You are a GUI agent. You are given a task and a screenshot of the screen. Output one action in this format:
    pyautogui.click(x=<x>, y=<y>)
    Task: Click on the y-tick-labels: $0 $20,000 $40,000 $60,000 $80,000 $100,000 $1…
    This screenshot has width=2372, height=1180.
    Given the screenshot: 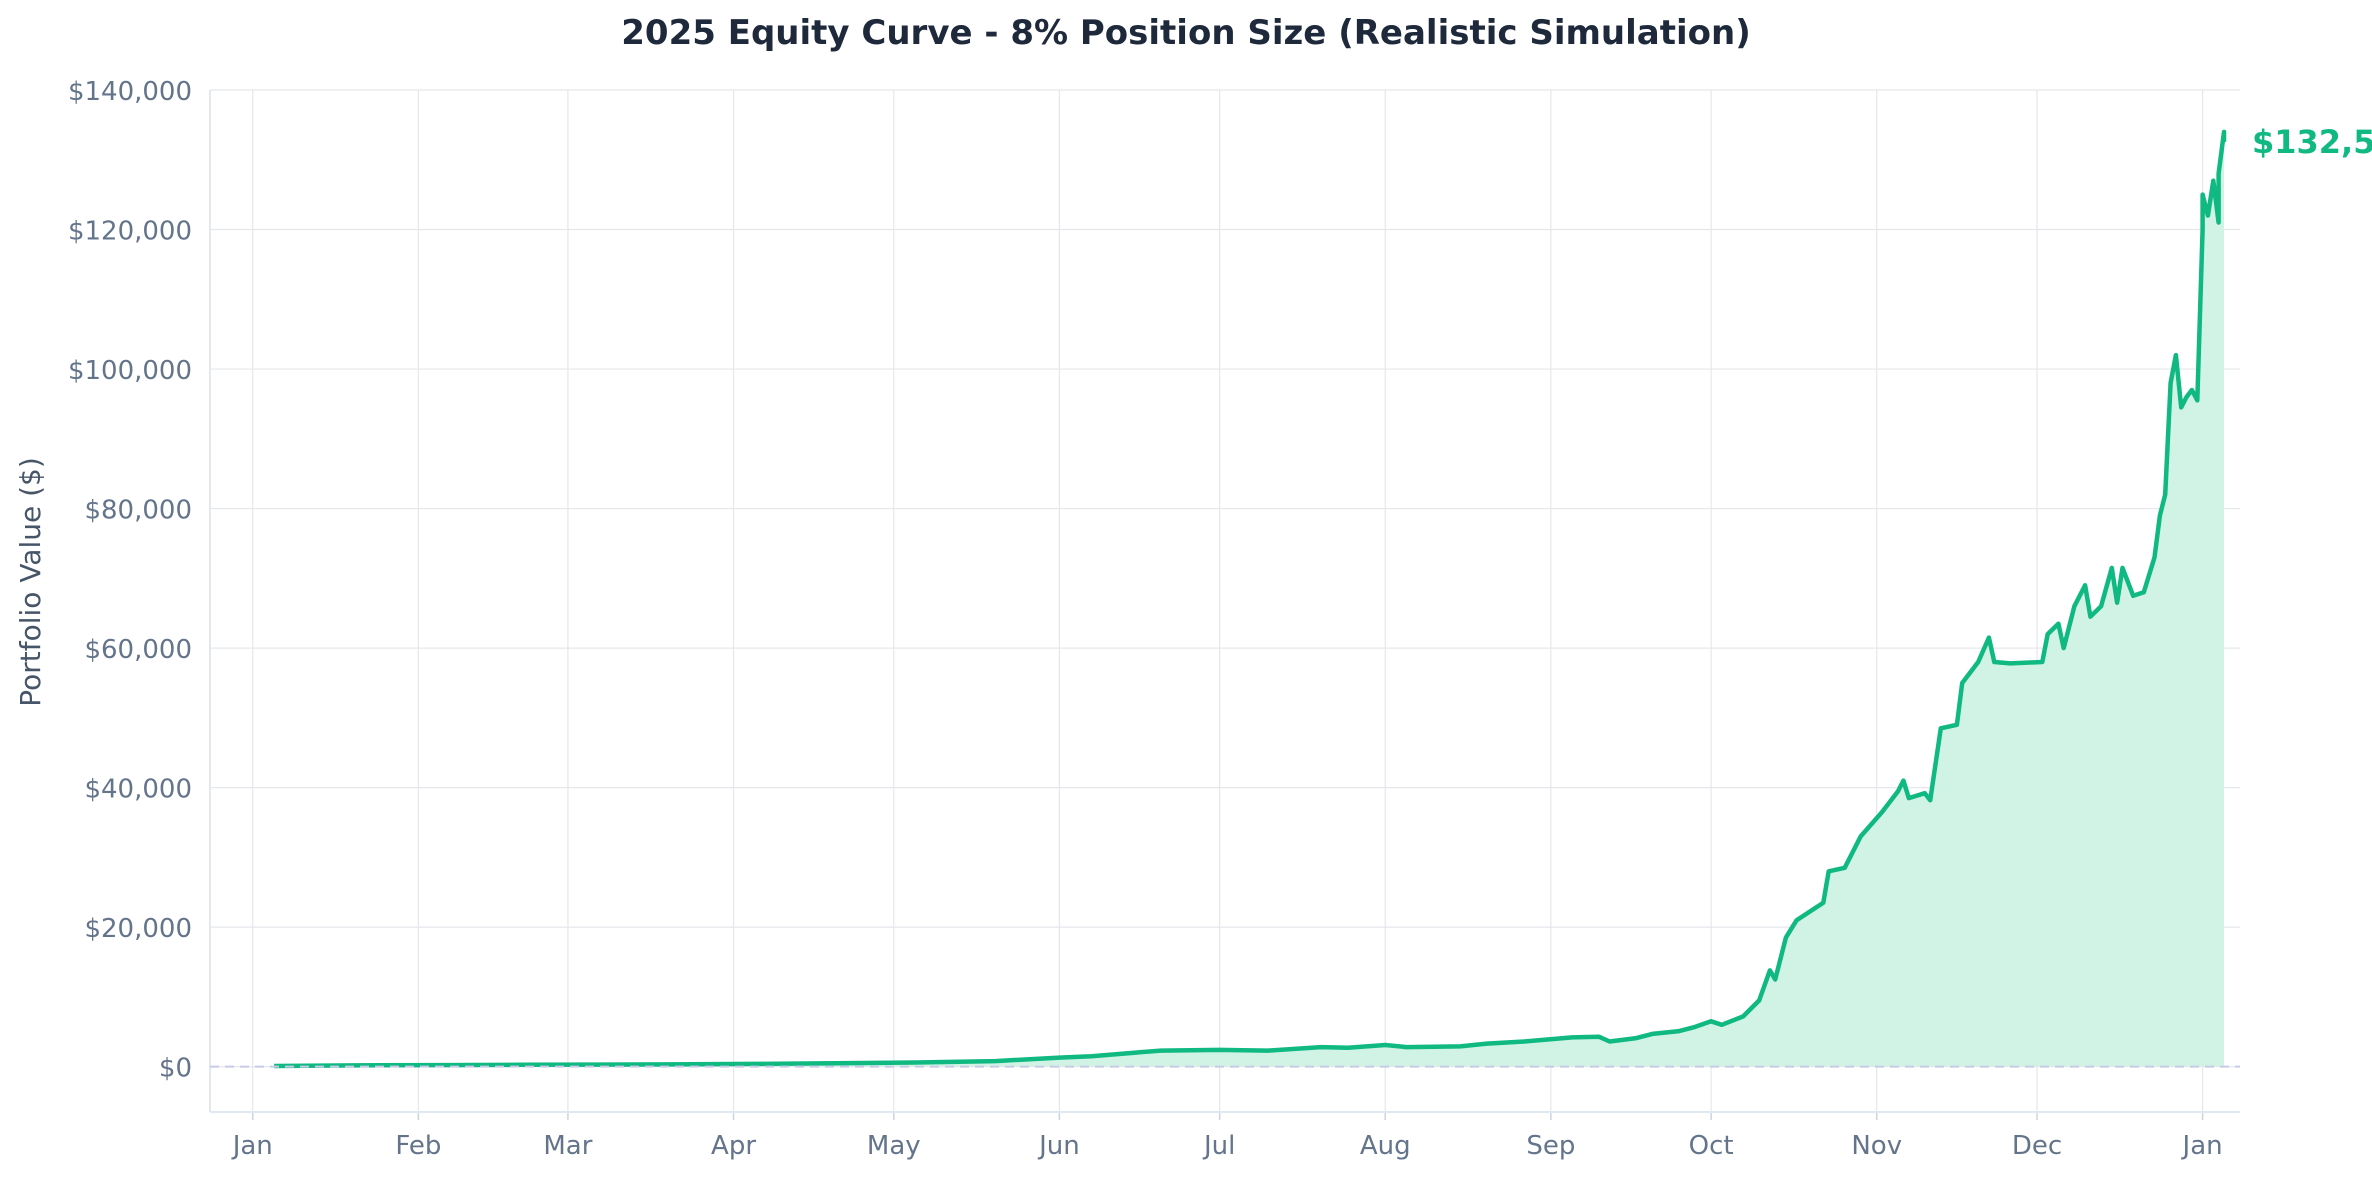 What is the action you would take?
    pyautogui.click(x=130, y=580)
    